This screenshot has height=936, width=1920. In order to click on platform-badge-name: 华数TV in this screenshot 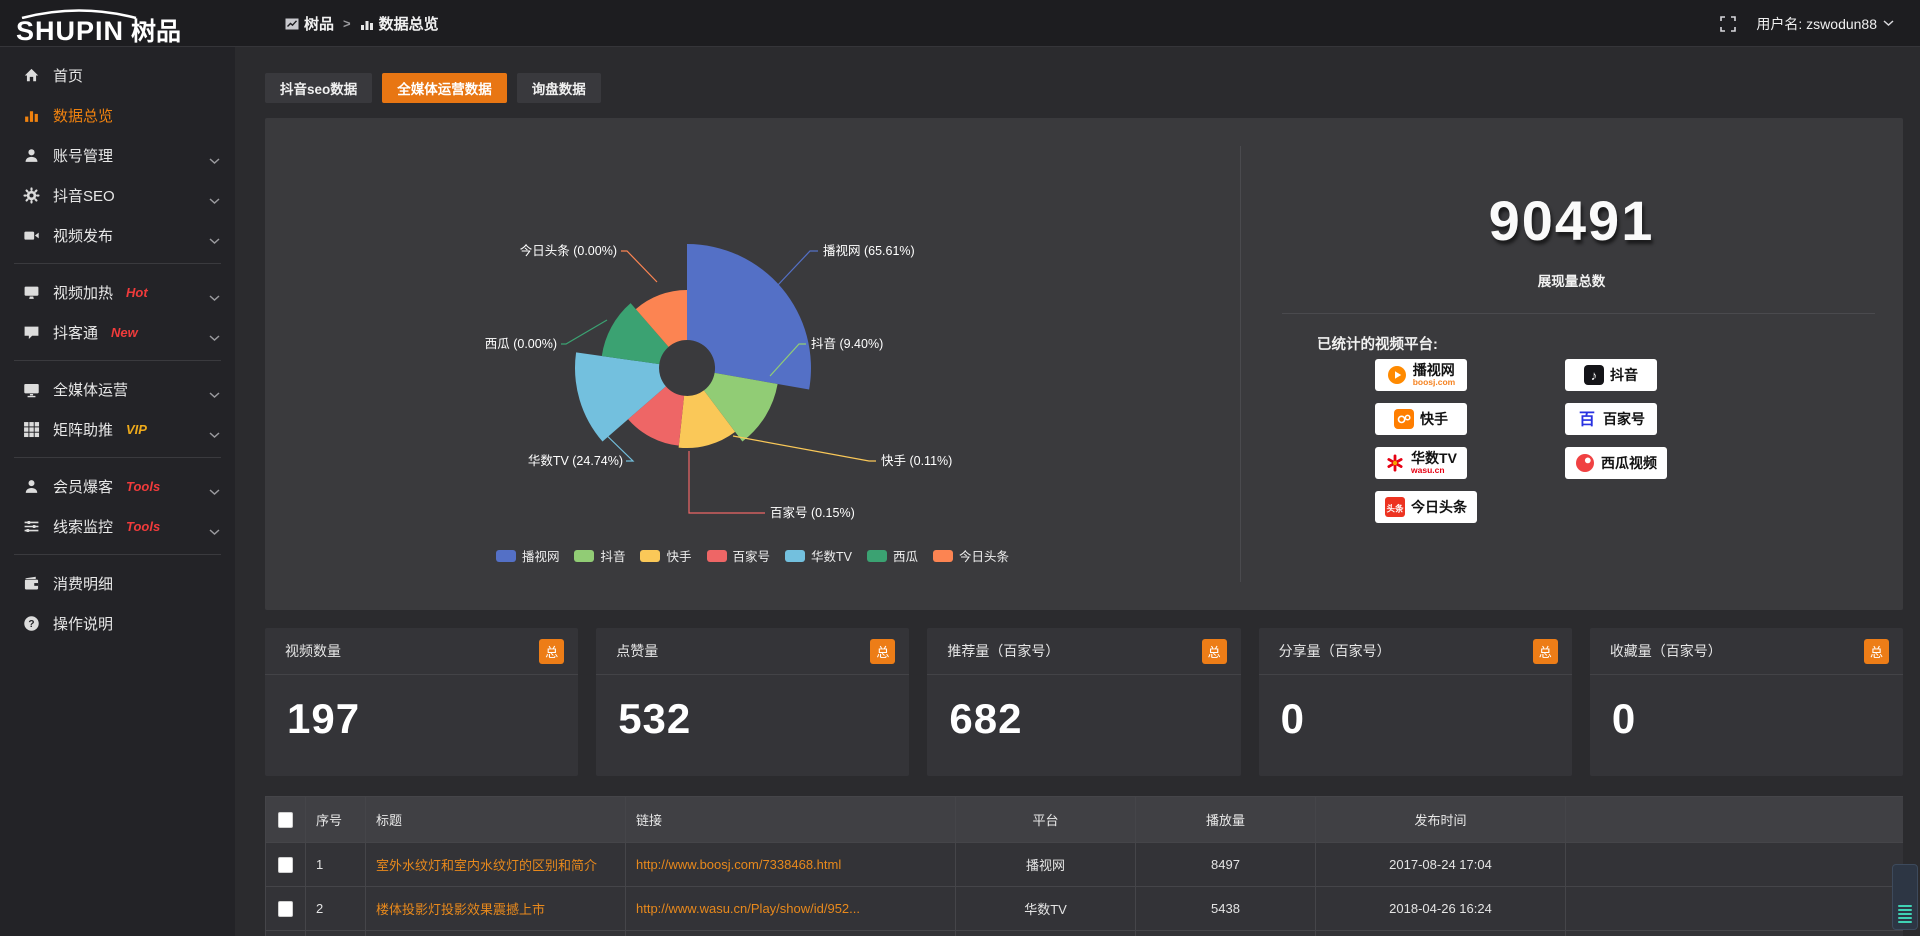, I will do `click(1434, 458)`.